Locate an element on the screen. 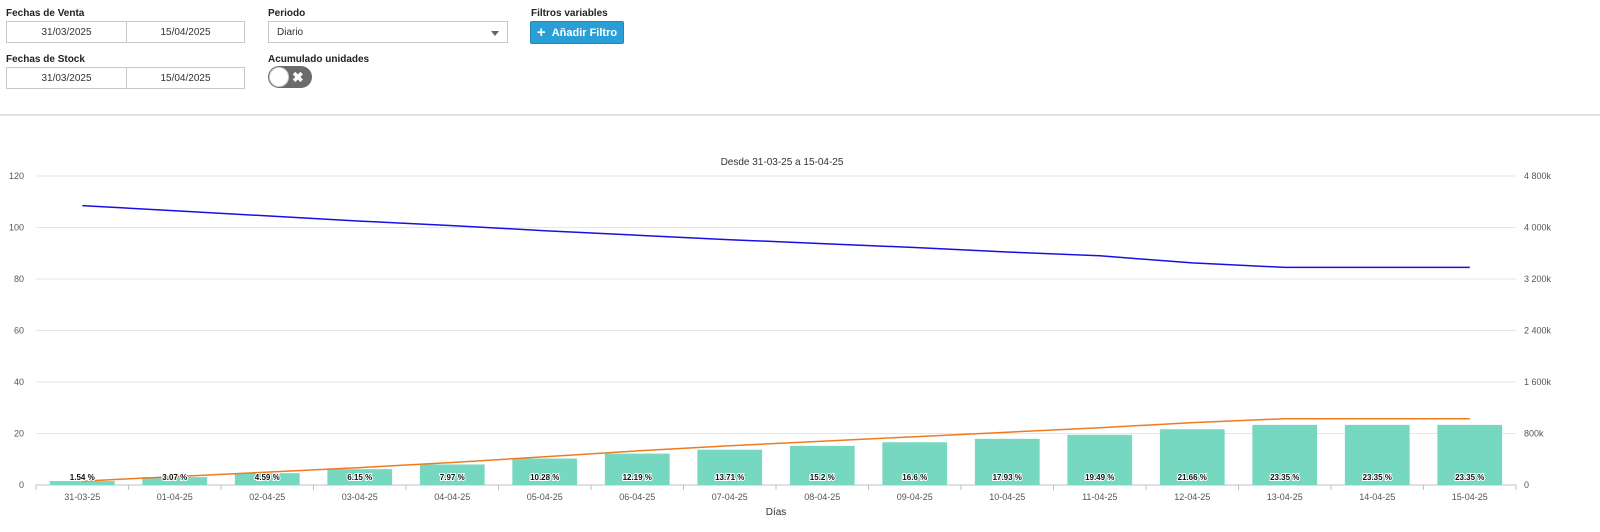  bar-data-label: 6.15 % is located at coordinates (359, 477).